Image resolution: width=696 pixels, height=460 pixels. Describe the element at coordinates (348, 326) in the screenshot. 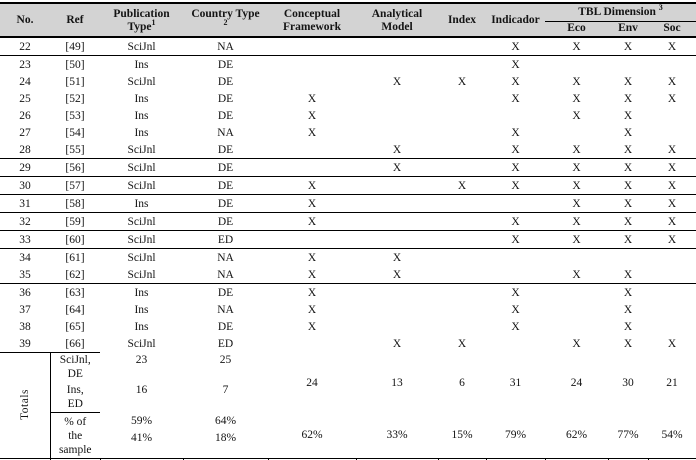

I see `table-row: 38 [65] Ins DE X X X` at that location.